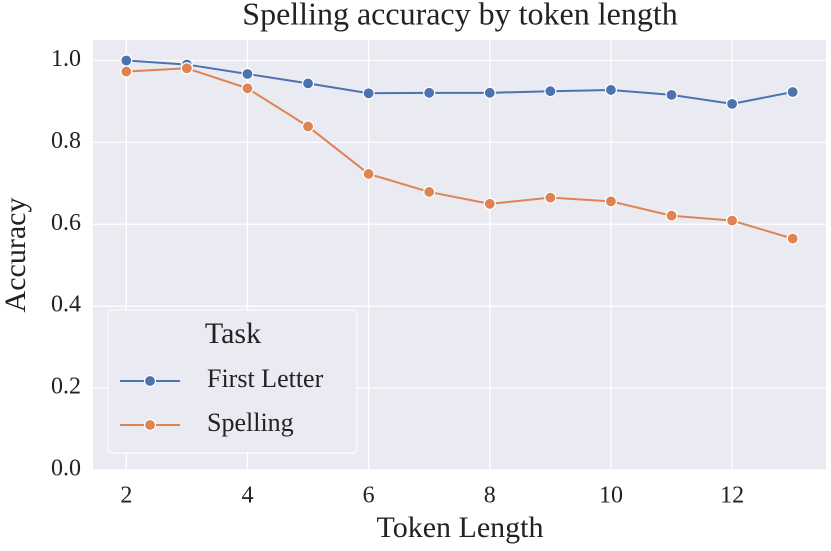 The height and width of the screenshot is (551, 831). What do you see at coordinates (126, 496) in the screenshot?
I see `x-tick-label: 2` at bounding box center [126, 496].